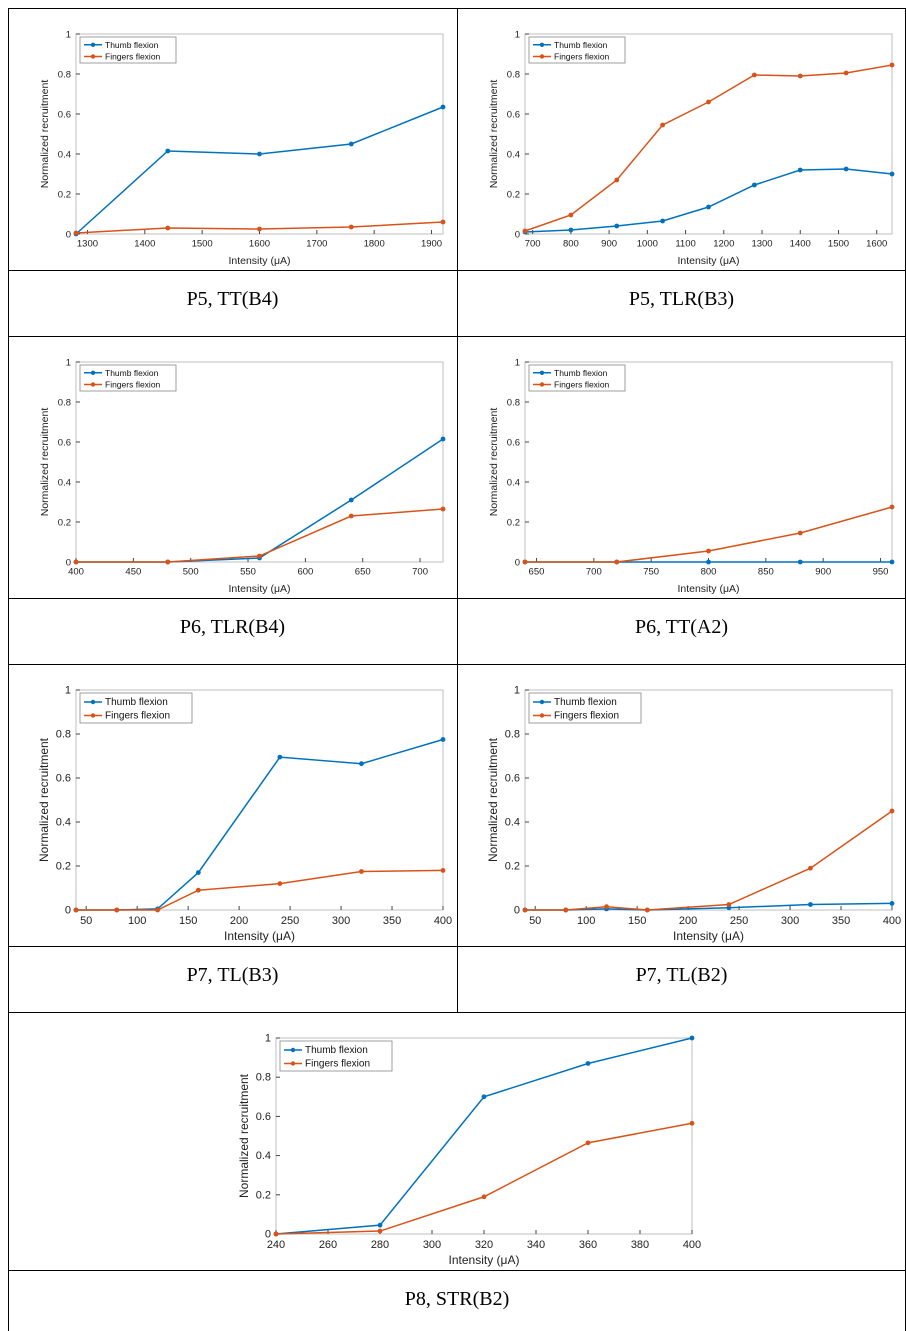 This screenshot has width=906, height=1331. I want to click on legend-box, so click(336, 1056).